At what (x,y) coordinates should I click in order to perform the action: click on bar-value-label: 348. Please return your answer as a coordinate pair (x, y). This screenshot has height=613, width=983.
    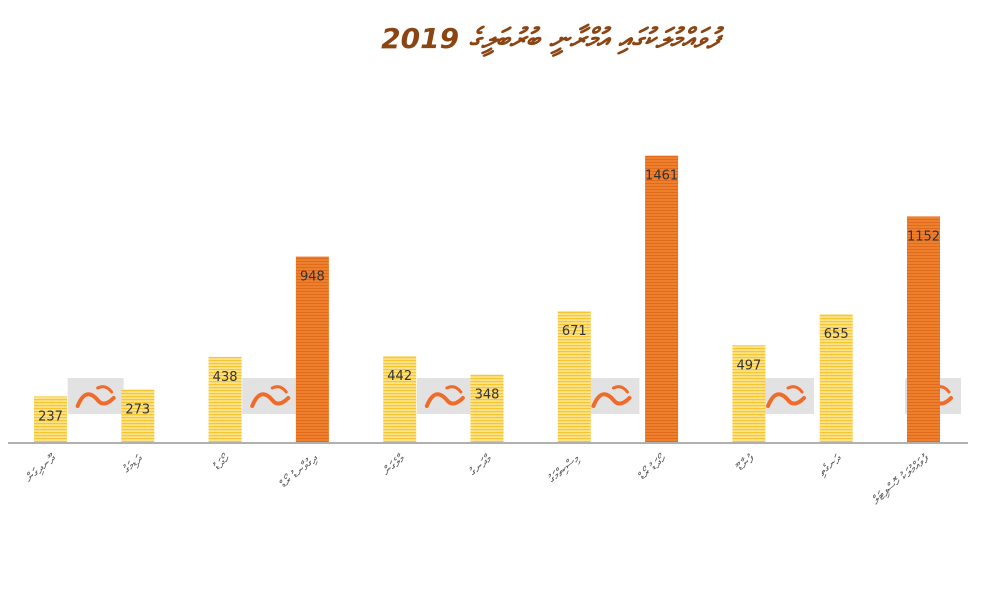
    Looking at the image, I should click on (487, 395).